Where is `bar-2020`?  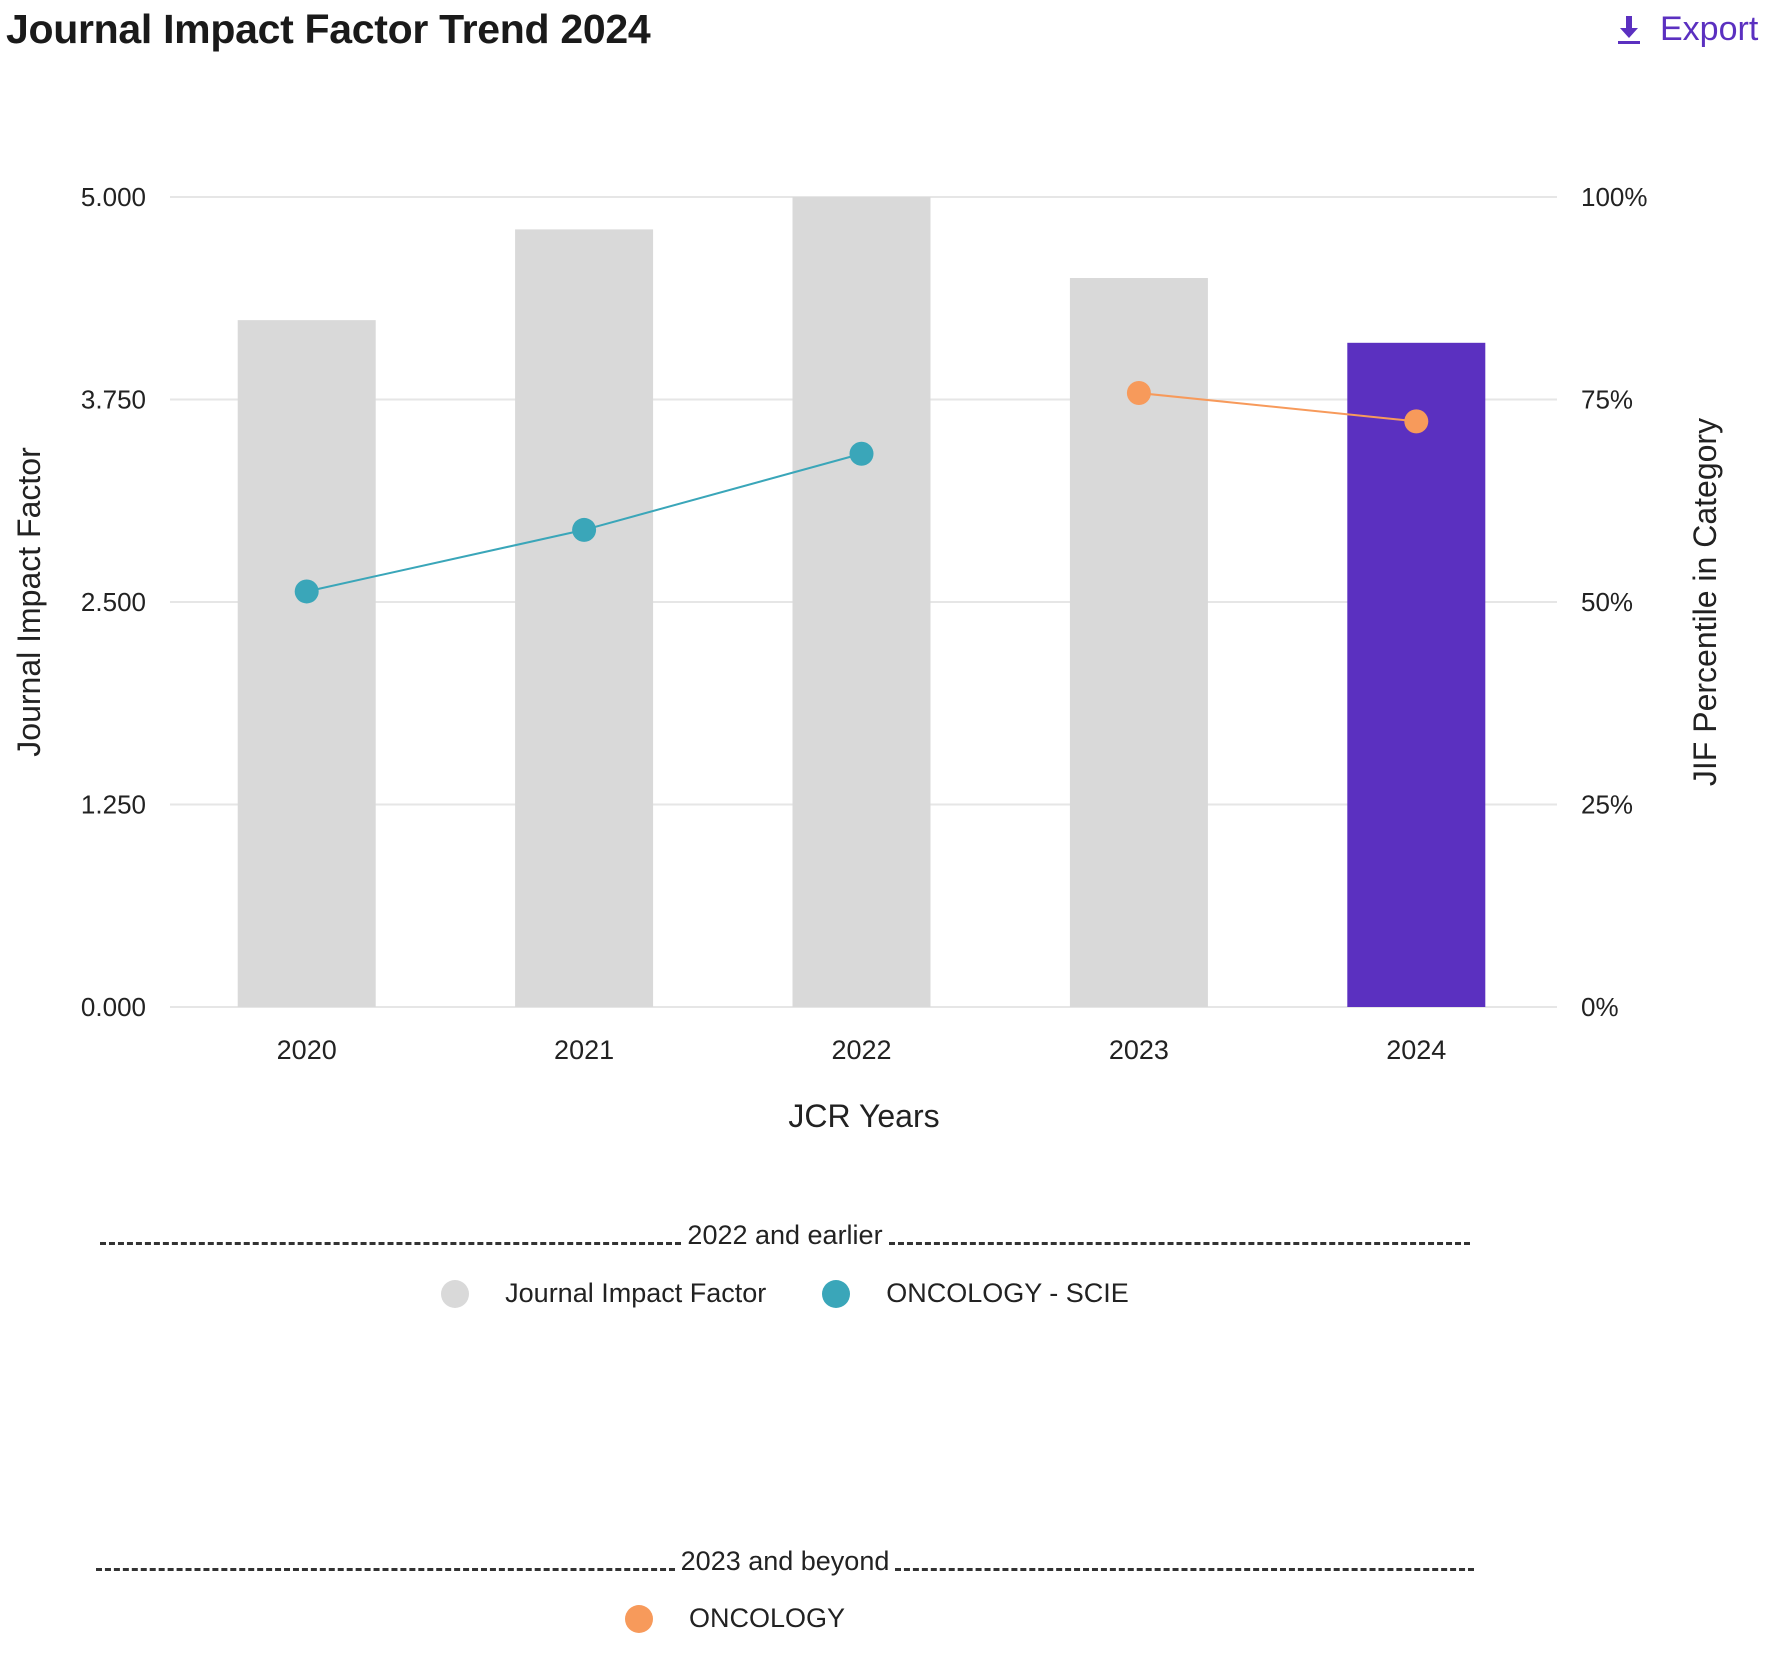
bar-2020 is located at coordinates (306, 663).